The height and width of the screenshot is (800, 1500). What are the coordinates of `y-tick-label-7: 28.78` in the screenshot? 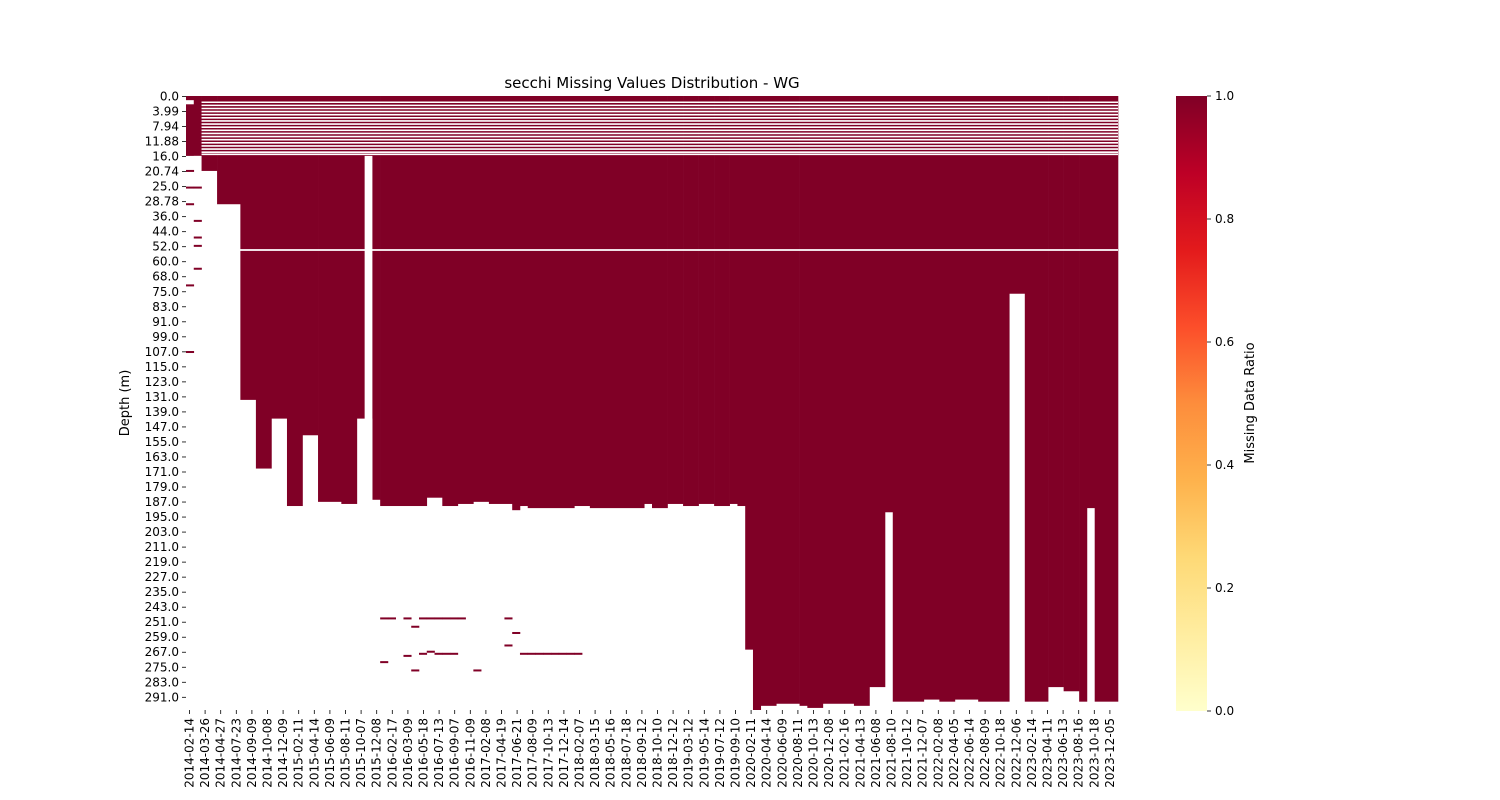 It's located at (162, 202).